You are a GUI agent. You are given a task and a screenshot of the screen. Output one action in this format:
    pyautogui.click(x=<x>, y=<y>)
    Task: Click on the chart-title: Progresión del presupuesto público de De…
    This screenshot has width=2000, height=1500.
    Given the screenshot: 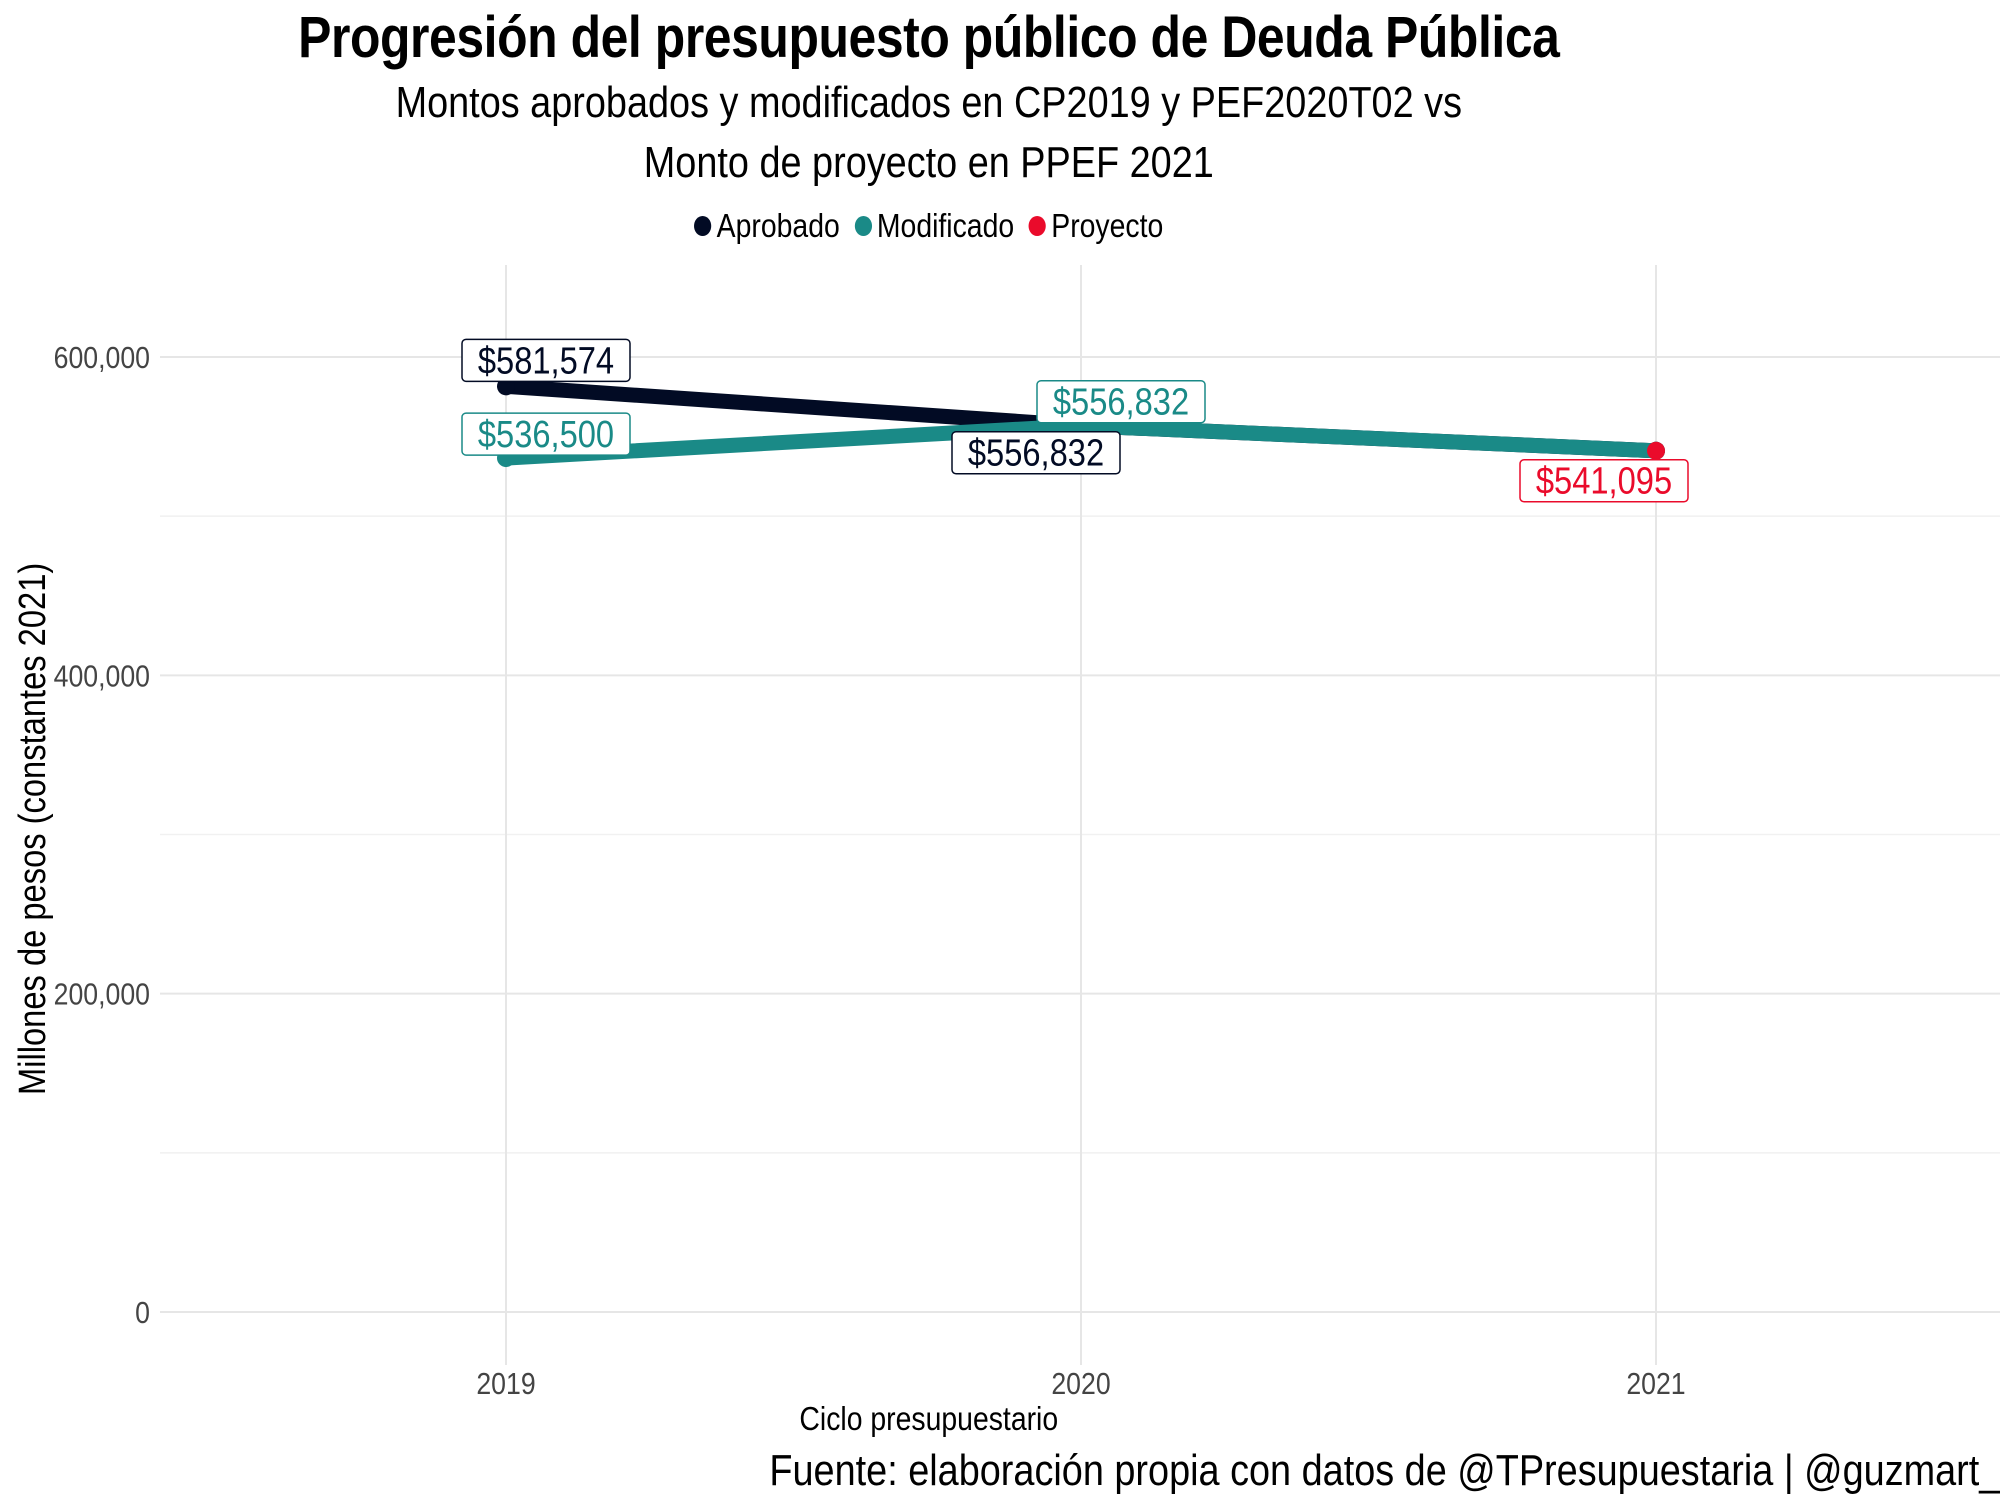 What is the action you would take?
    pyautogui.click(x=929, y=37)
    